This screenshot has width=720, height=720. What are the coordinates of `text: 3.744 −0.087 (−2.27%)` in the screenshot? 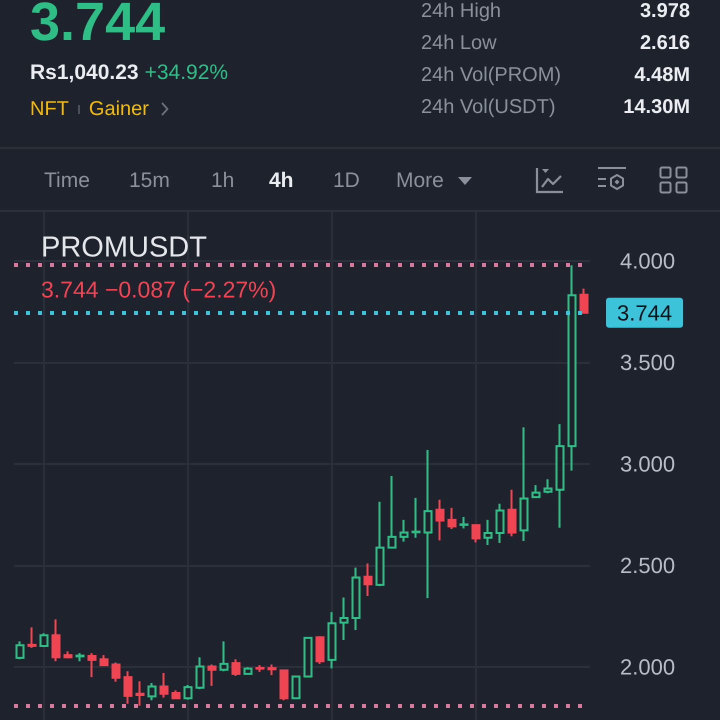 It's located at (158, 289).